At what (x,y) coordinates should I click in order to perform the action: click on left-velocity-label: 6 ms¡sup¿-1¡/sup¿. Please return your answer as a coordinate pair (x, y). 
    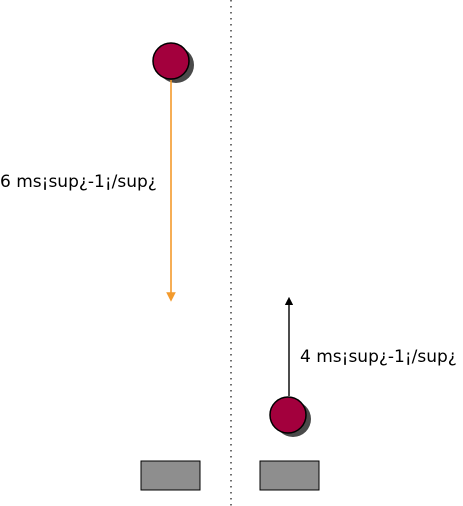
    Looking at the image, I should click on (78, 182).